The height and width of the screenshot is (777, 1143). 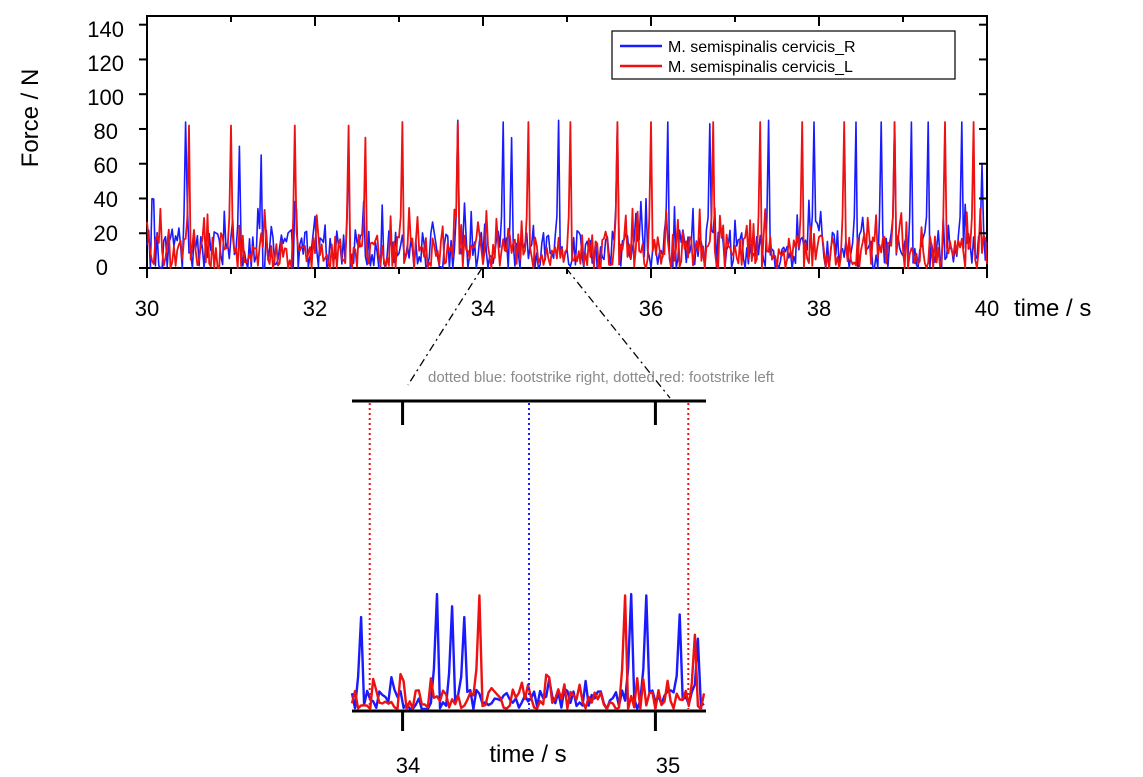 I want to click on main-x-tick-label: 30, so click(x=147, y=308).